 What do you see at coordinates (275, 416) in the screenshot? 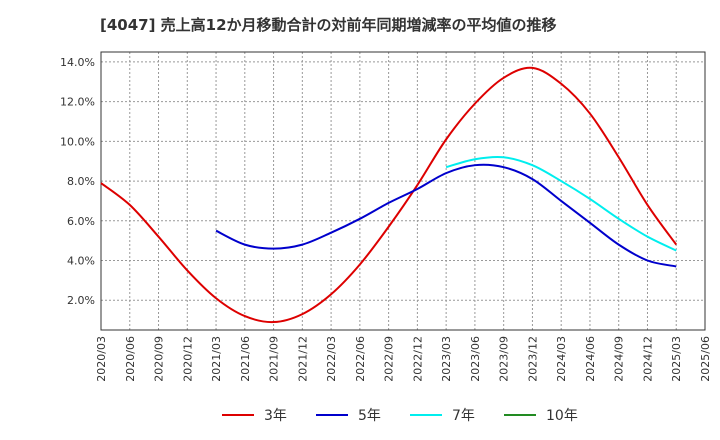
I see `legend-label: 3年` at bounding box center [275, 416].